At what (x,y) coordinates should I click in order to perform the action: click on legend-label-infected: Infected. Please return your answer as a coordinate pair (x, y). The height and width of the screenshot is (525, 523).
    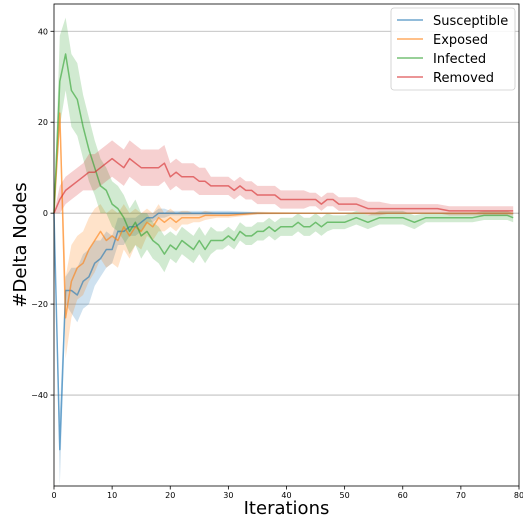
    Looking at the image, I should click on (459, 59).